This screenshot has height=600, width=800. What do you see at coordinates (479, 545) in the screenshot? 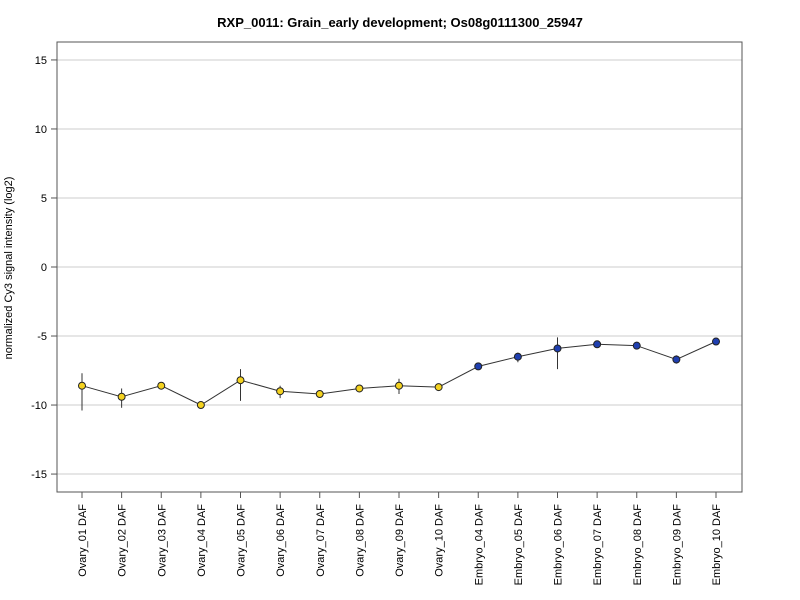
I see `x-tick-label: Embryo_04 DAF` at bounding box center [479, 545].